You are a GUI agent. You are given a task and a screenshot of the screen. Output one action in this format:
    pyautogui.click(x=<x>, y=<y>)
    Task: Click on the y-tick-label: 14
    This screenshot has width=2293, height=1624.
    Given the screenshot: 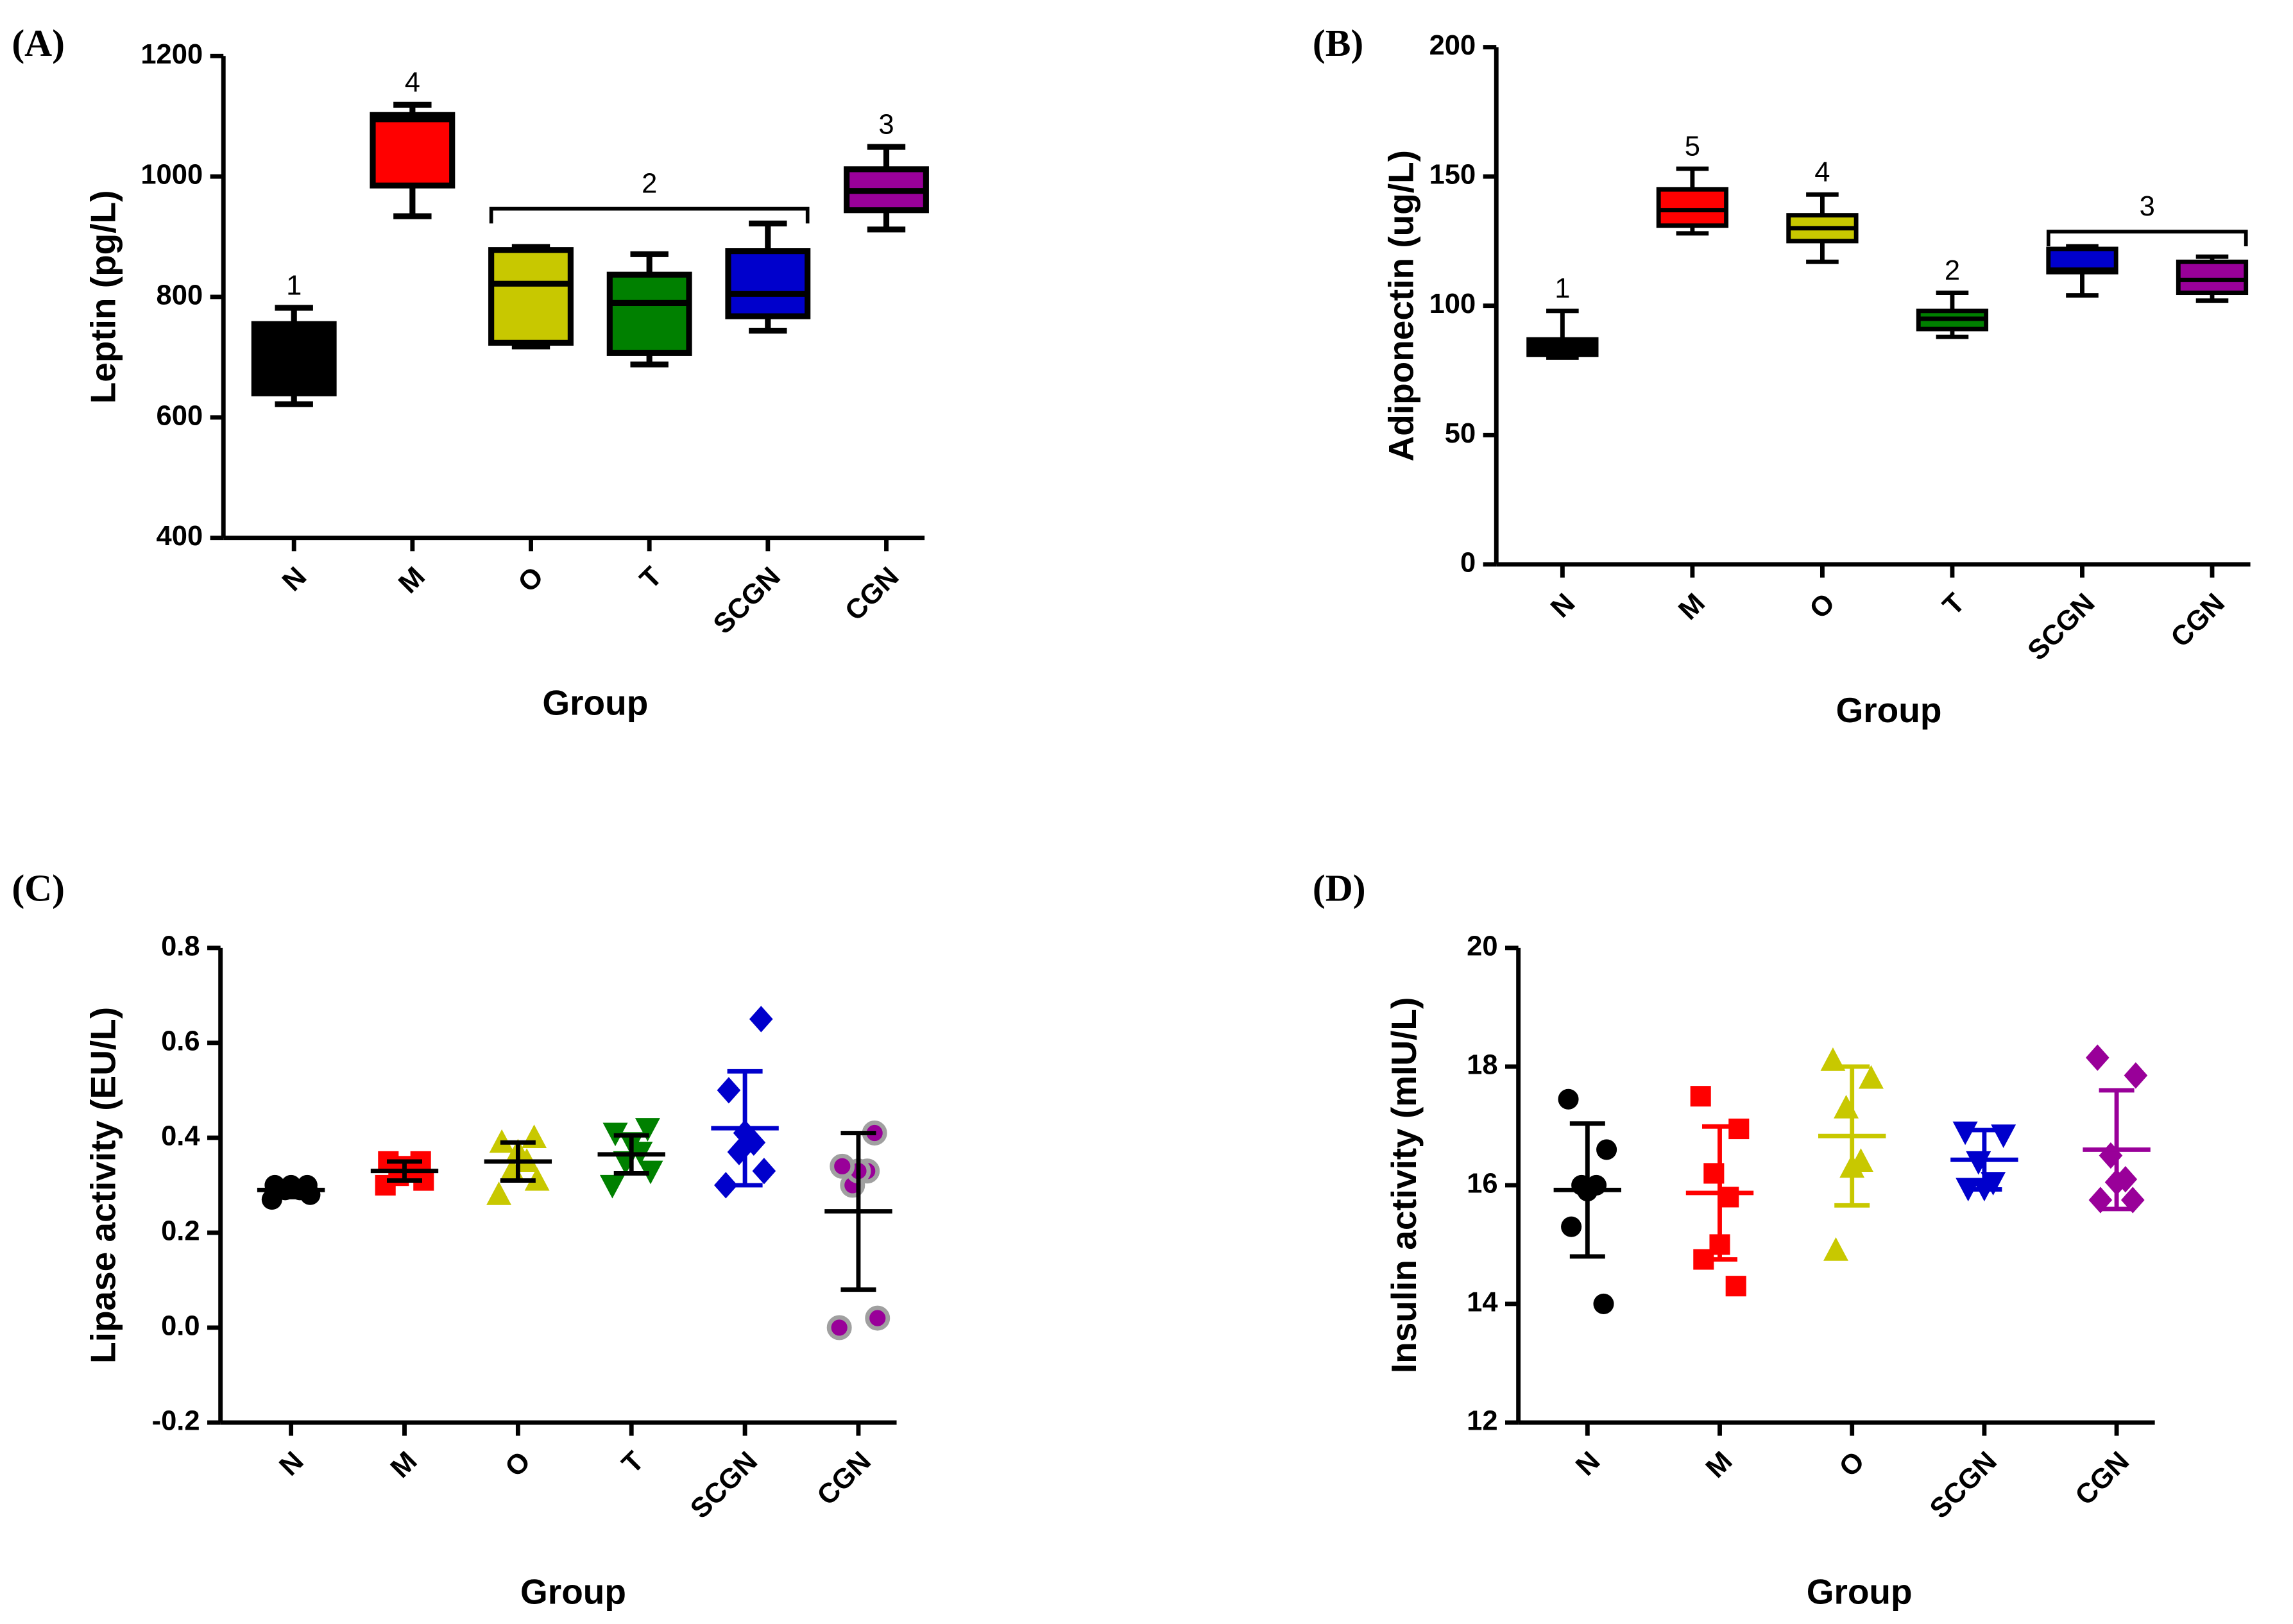 What is the action you would take?
    pyautogui.click(x=1482, y=1302)
    